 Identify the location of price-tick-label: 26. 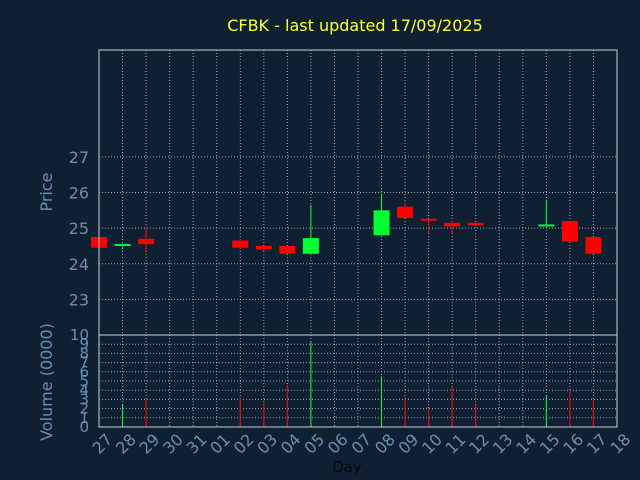
(79, 193).